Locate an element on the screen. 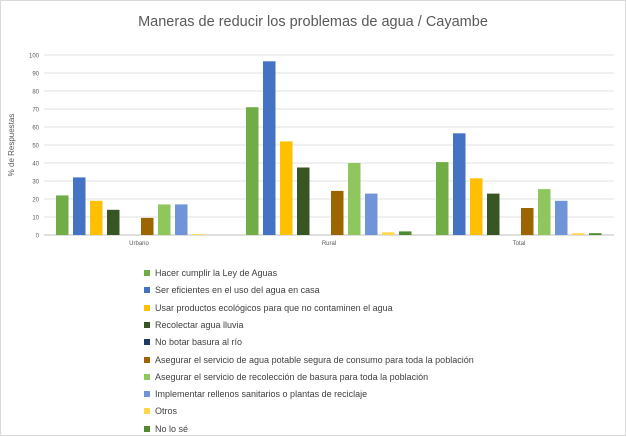 The height and width of the screenshot is (437, 626). y-tick-label: 80 is located at coordinates (35, 93).